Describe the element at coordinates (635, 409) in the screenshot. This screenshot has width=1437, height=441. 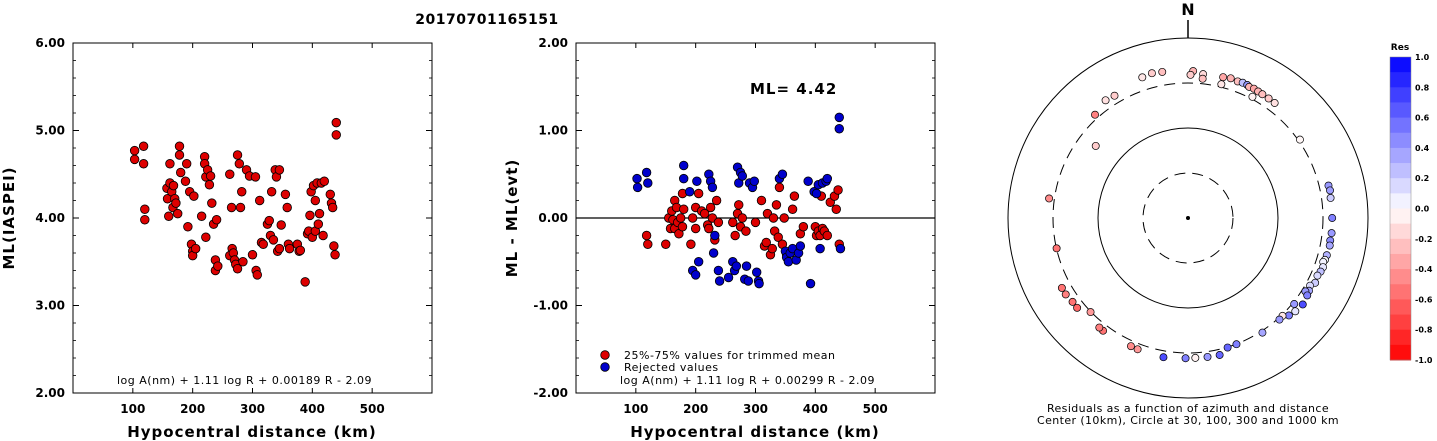
I see `x-tick-label: 100` at that location.